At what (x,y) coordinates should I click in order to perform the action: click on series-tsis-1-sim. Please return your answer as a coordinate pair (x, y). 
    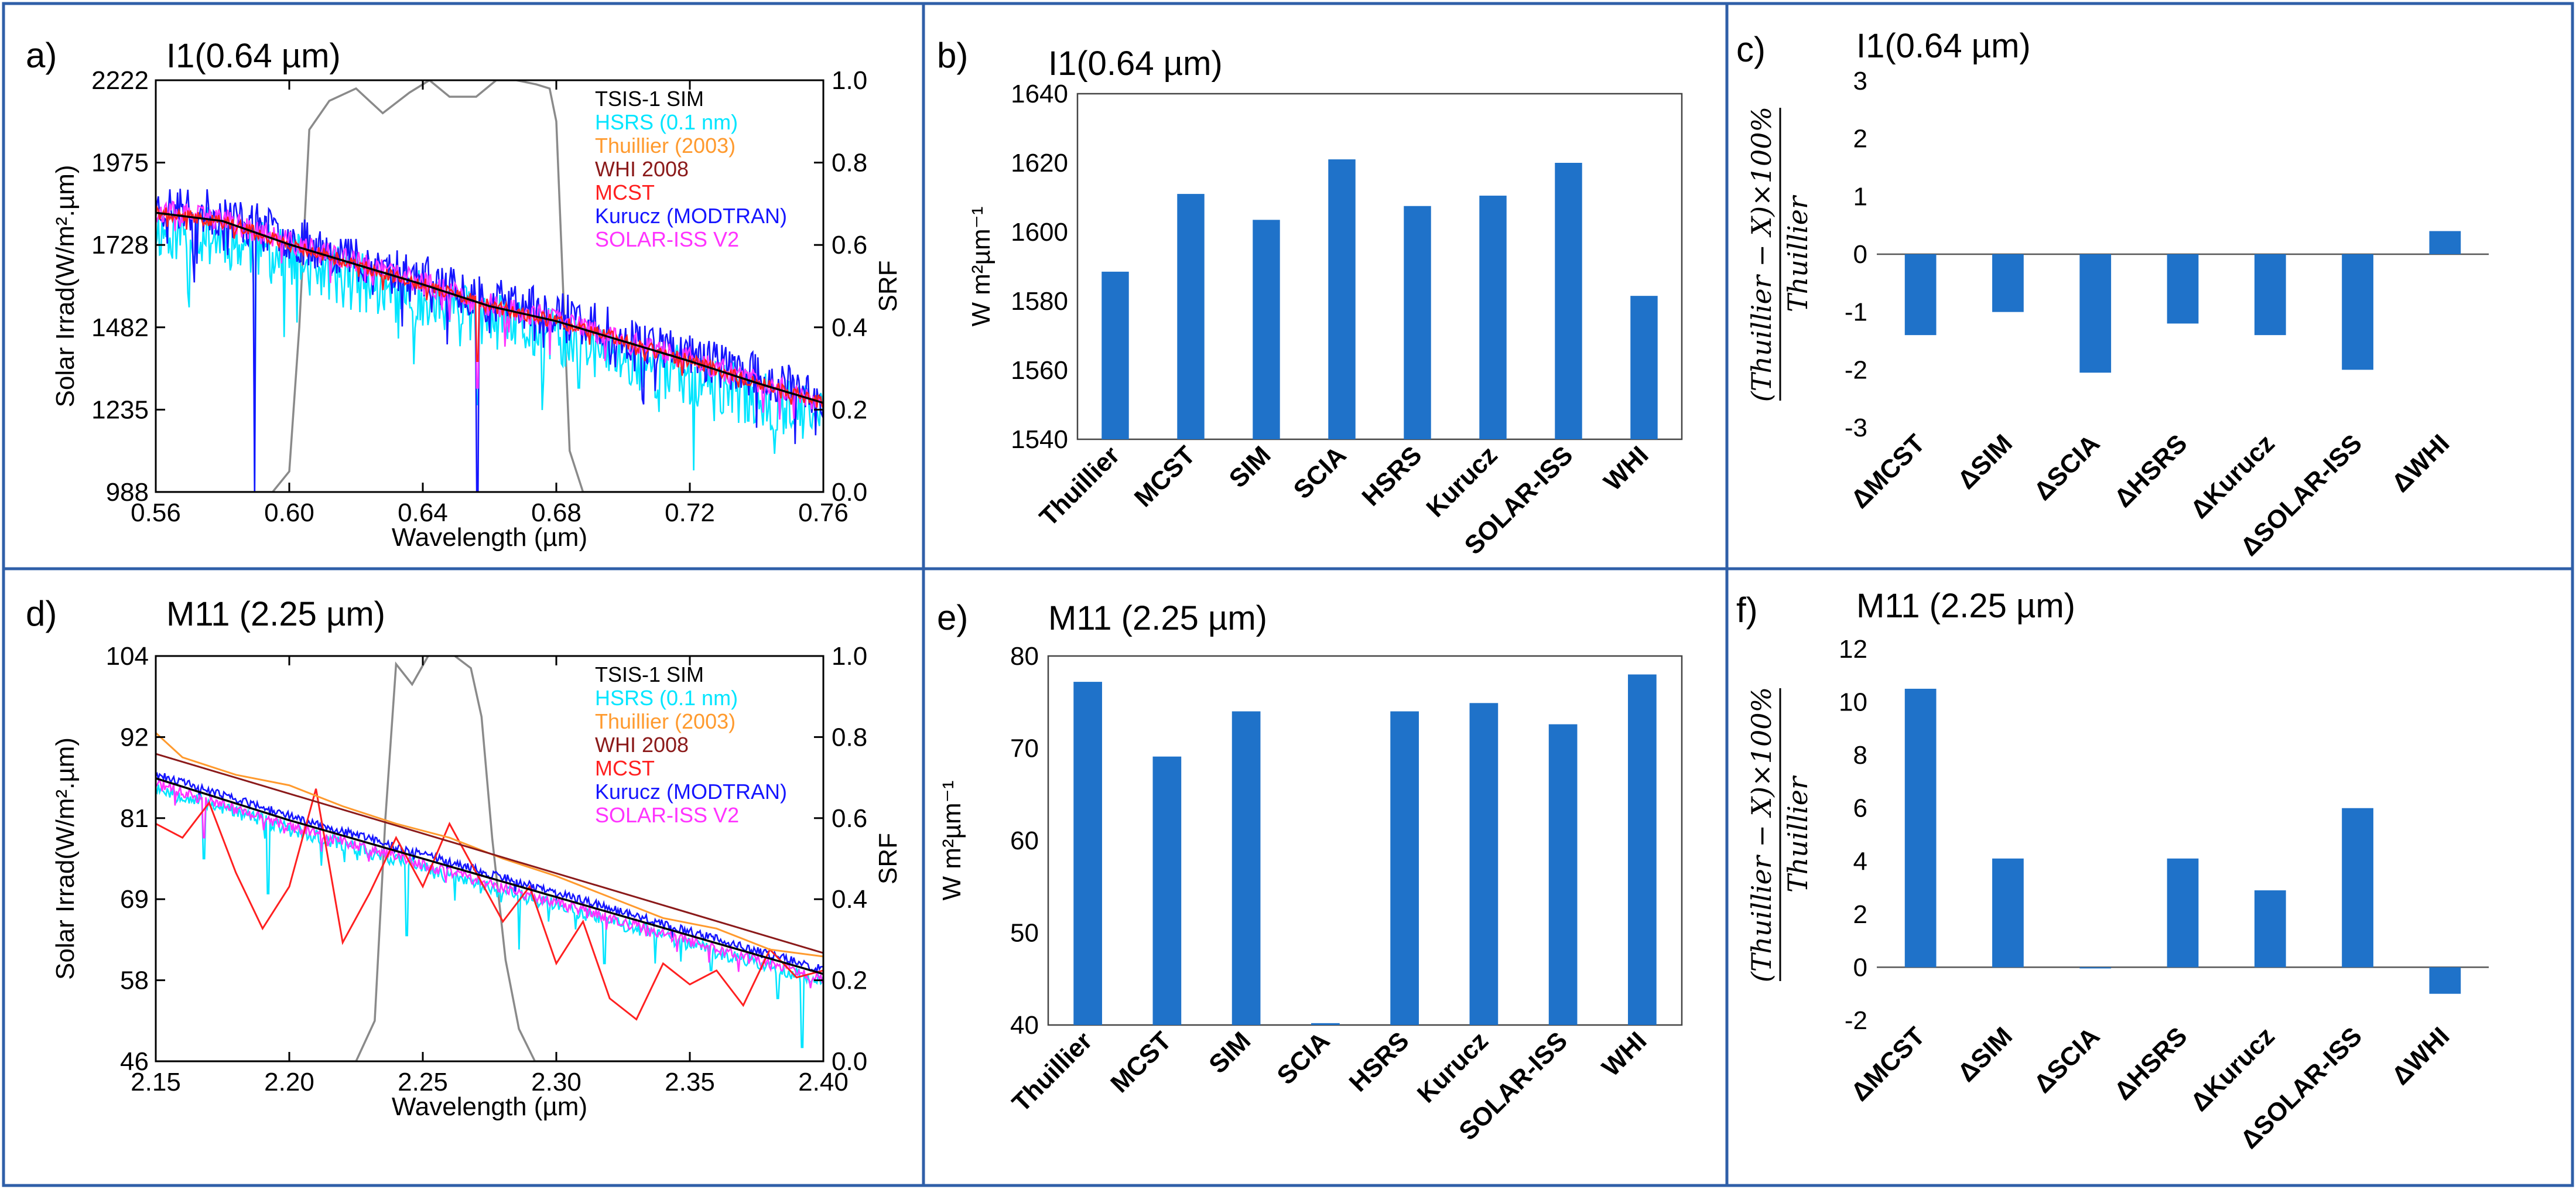
    Looking at the image, I should click on (489, 307).